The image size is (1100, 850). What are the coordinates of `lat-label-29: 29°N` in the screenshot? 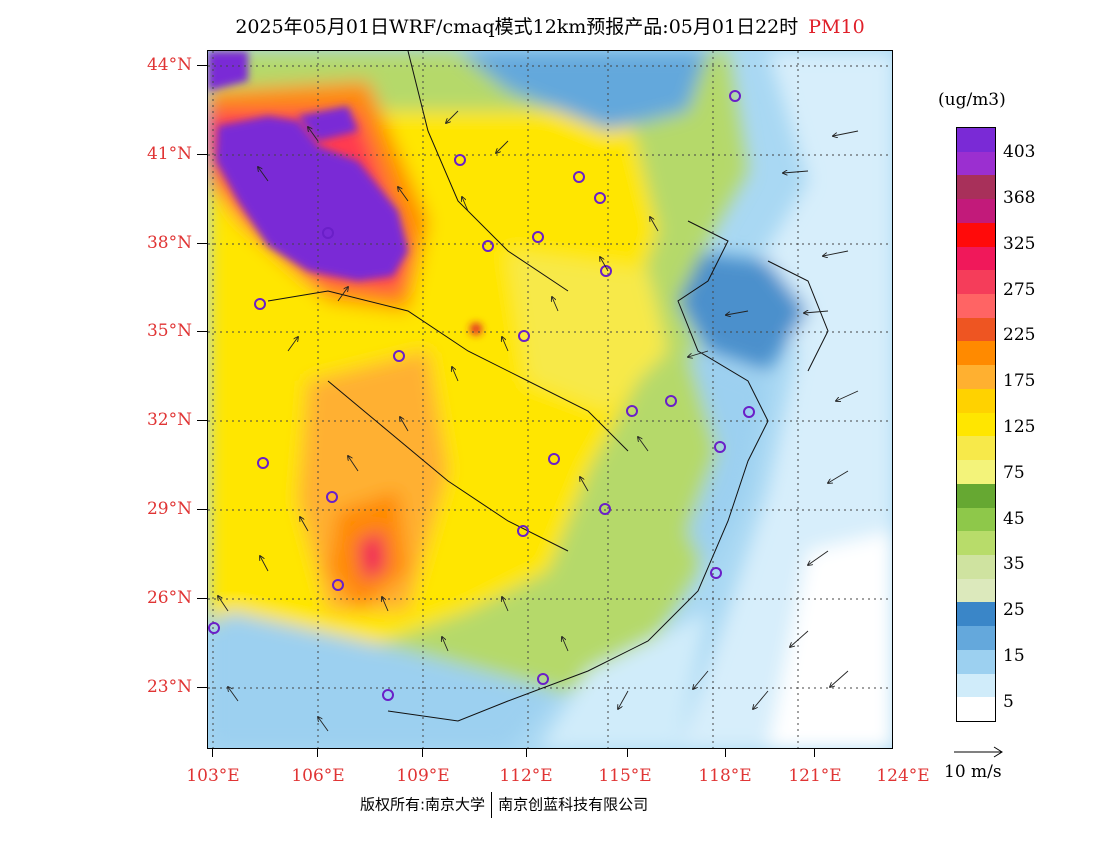 It's located at (169, 509).